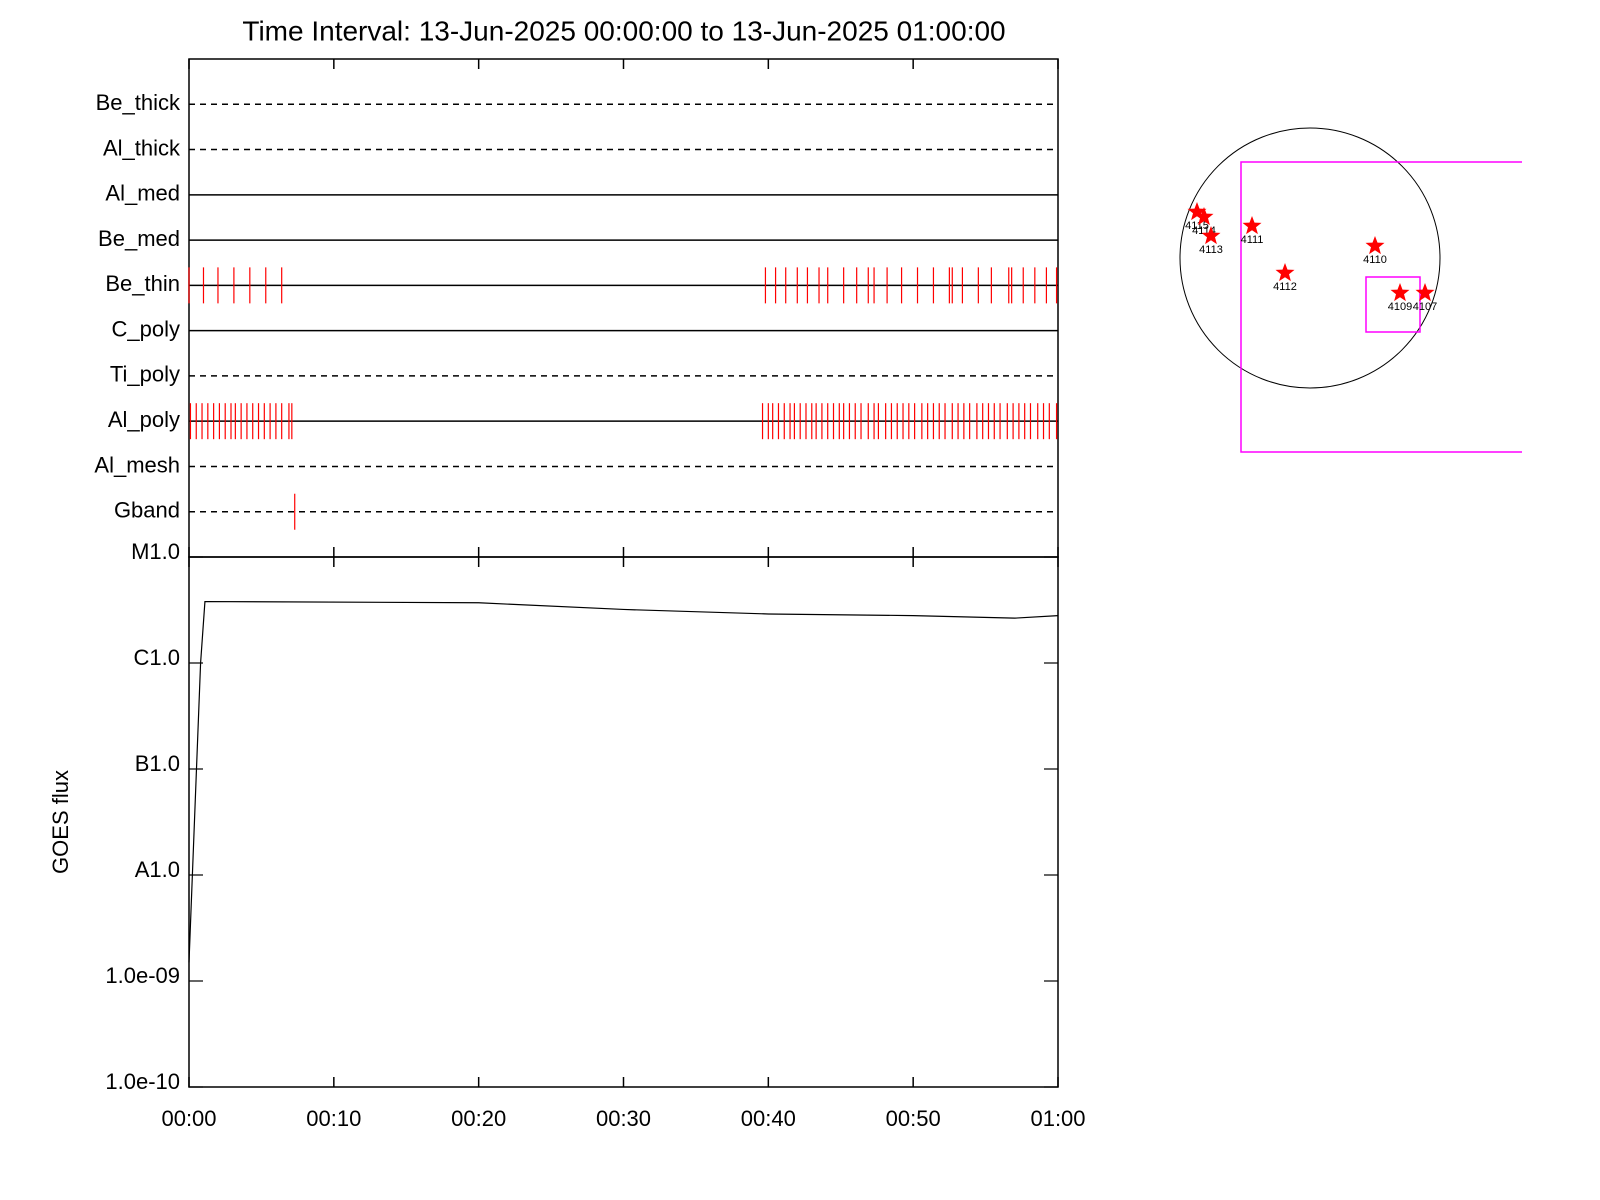 The height and width of the screenshot is (1200, 1600). What do you see at coordinates (1425, 307) in the screenshot?
I see `region-label: 4107` at bounding box center [1425, 307].